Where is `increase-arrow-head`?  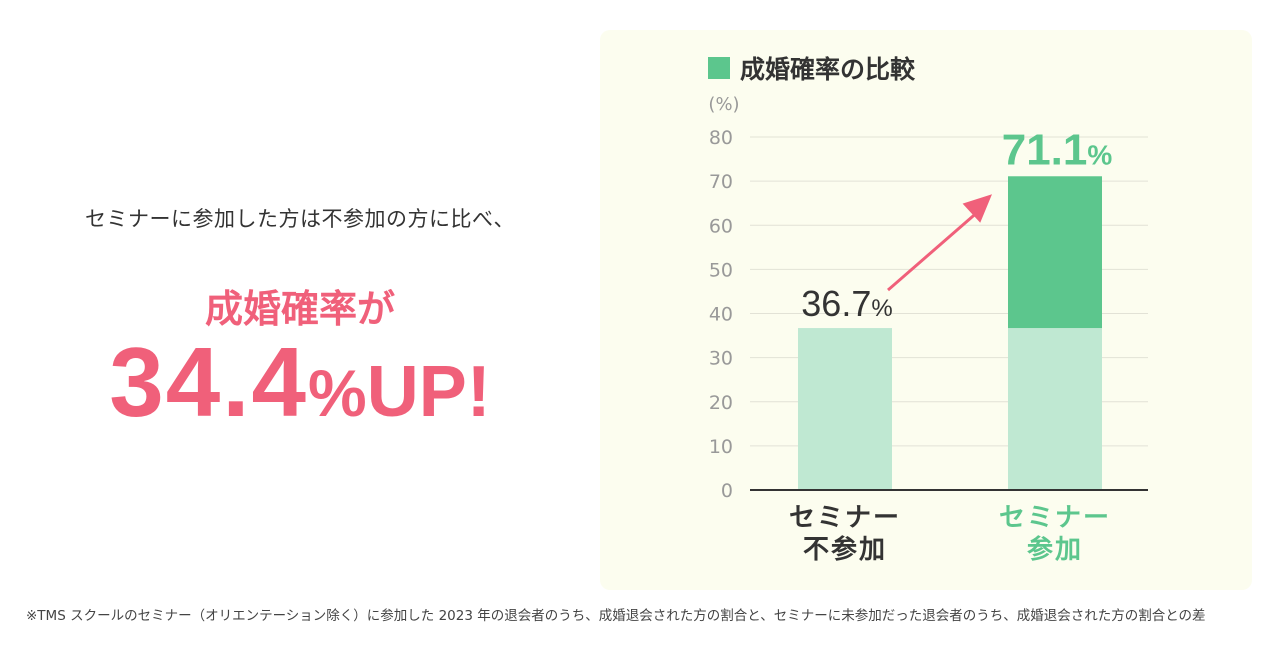 increase-arrow-head is located at coordinates (977, 208).